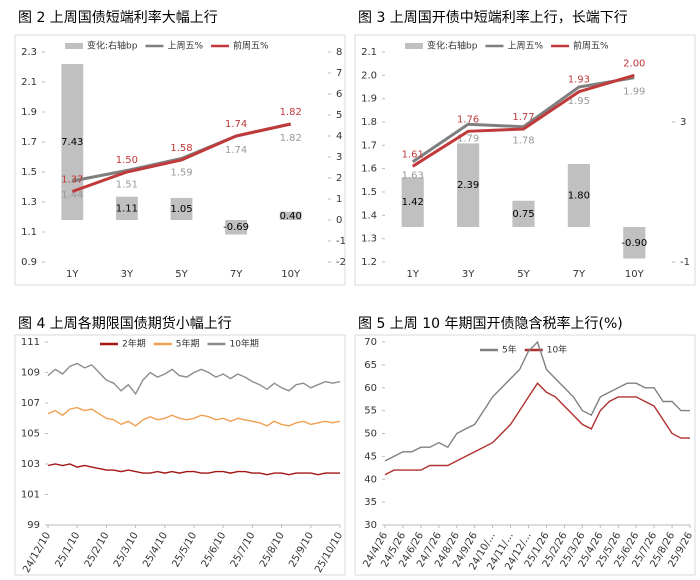 Image resolution: width=700 pixels, height=580 pixels. I want to click on x-tick-label: 25/3/10, so click(126, 550).